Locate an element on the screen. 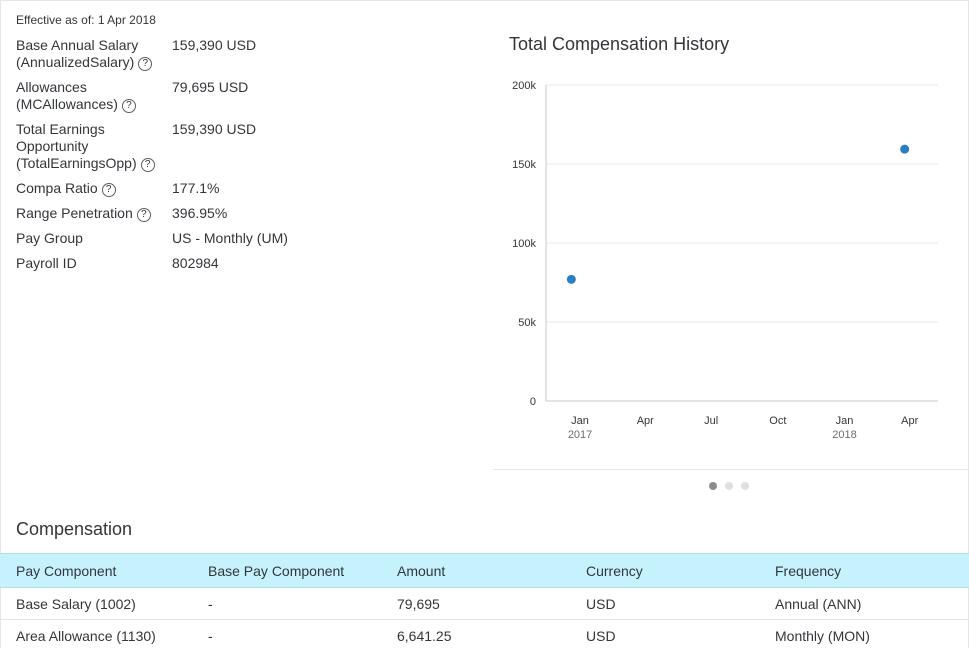 The image size is (969, 648). field-label: Base Annual Salary (AnnualizedSalary)? is located at coordinates (91, 54).